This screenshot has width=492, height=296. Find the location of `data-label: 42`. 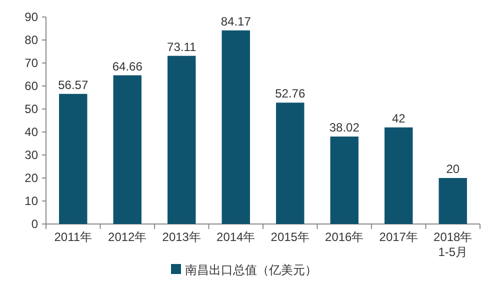

data-label: 42 is located at coordinates (399, 118).